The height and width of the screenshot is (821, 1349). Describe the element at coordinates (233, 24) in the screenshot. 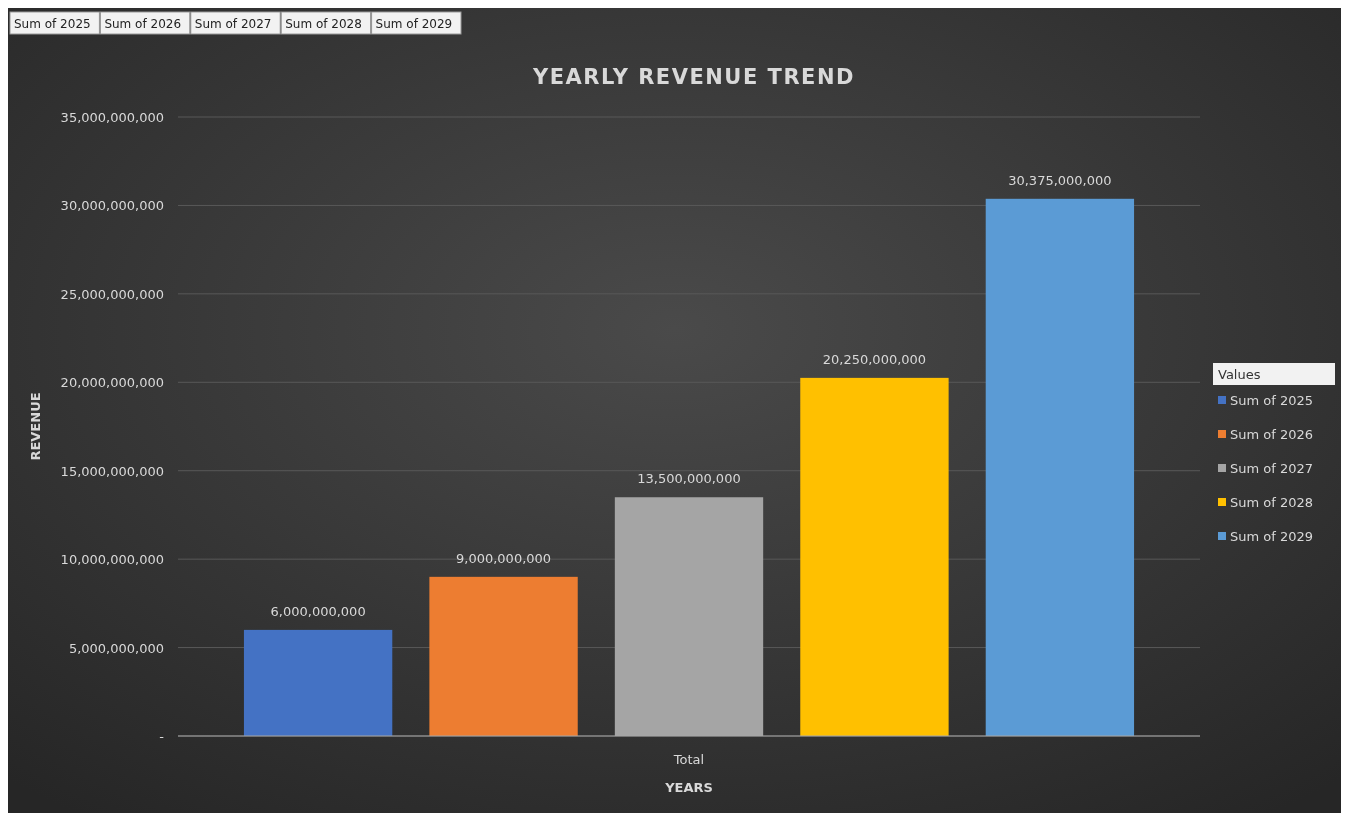

I see `text: Sum of 2027` at that location.